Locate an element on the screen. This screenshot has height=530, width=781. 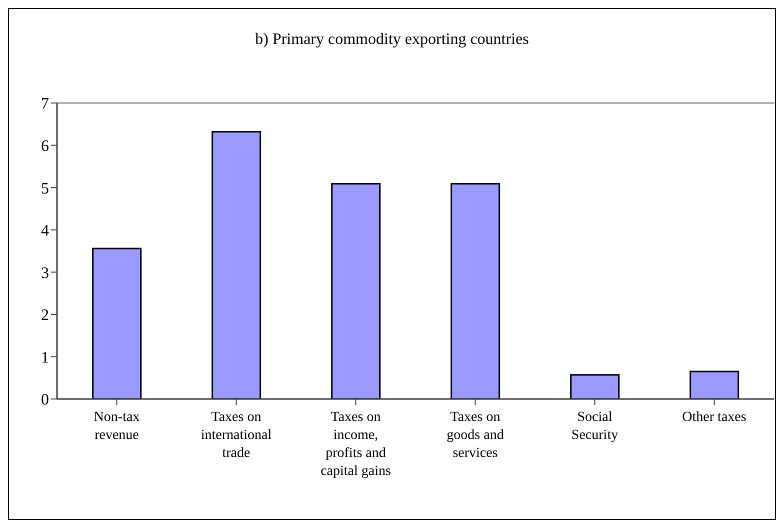
y-tick-label: 3 is located at coordinates (45, 273).